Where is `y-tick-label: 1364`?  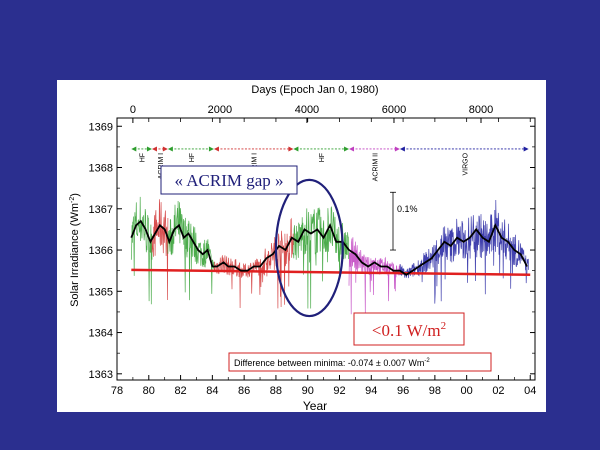 y-tick-label: 1364 is located at coordinates (101, 334).